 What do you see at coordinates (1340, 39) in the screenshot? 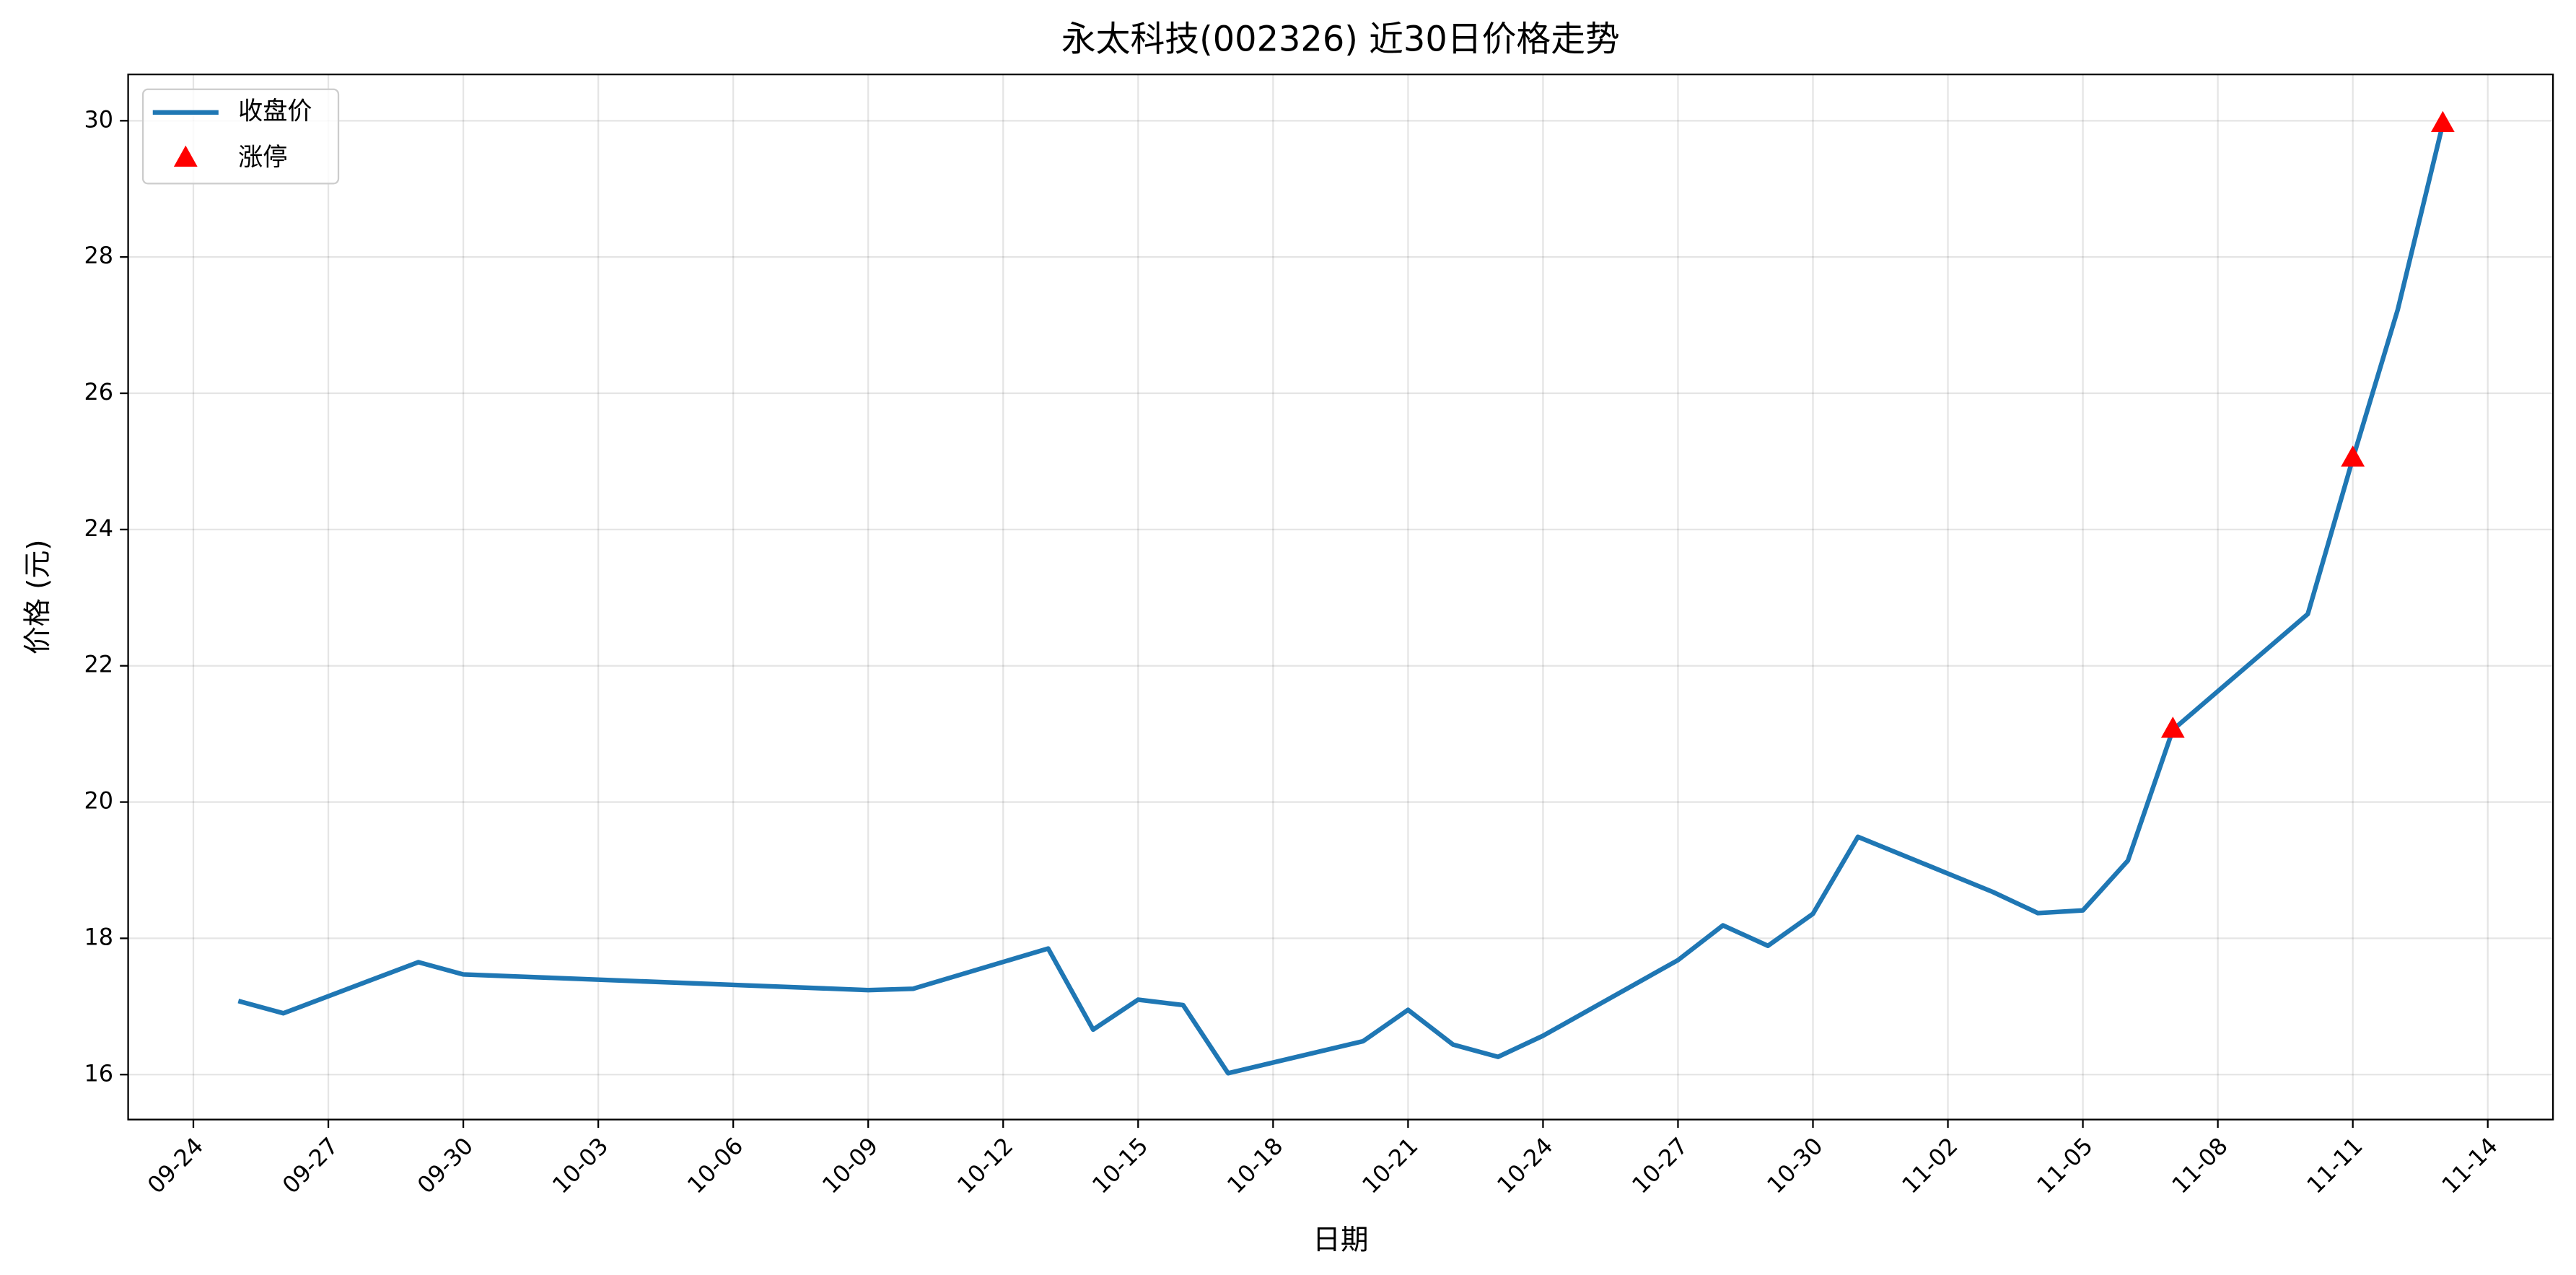
I see `chart-title: 永太科技(002326) 近30日价格走势` at bounding box center [1340, 39].